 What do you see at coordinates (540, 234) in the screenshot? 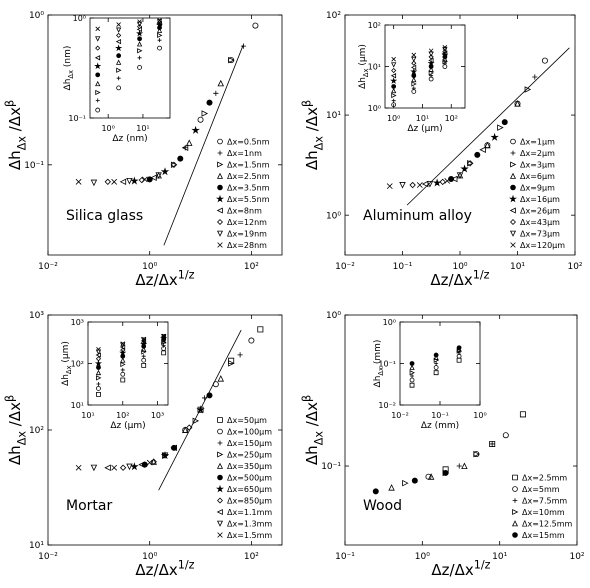
I see `legend-label: Δx=73μm` at bounding box center [540, 234].